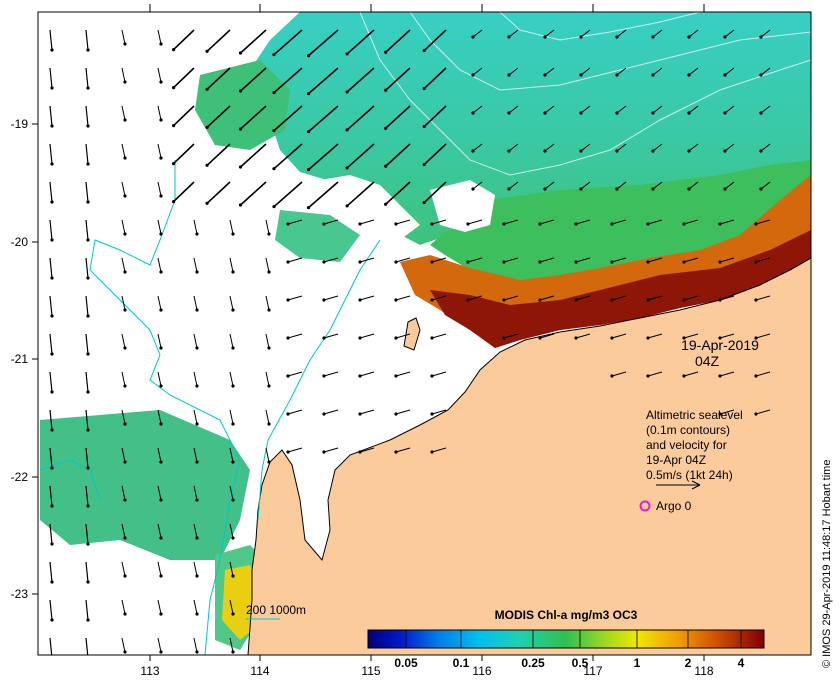 The image size is (840, 680). What do you see at coordinates (20, 477) in the screenshot?
I see `y-tick-label: -22` at bounding box center [20, 477].